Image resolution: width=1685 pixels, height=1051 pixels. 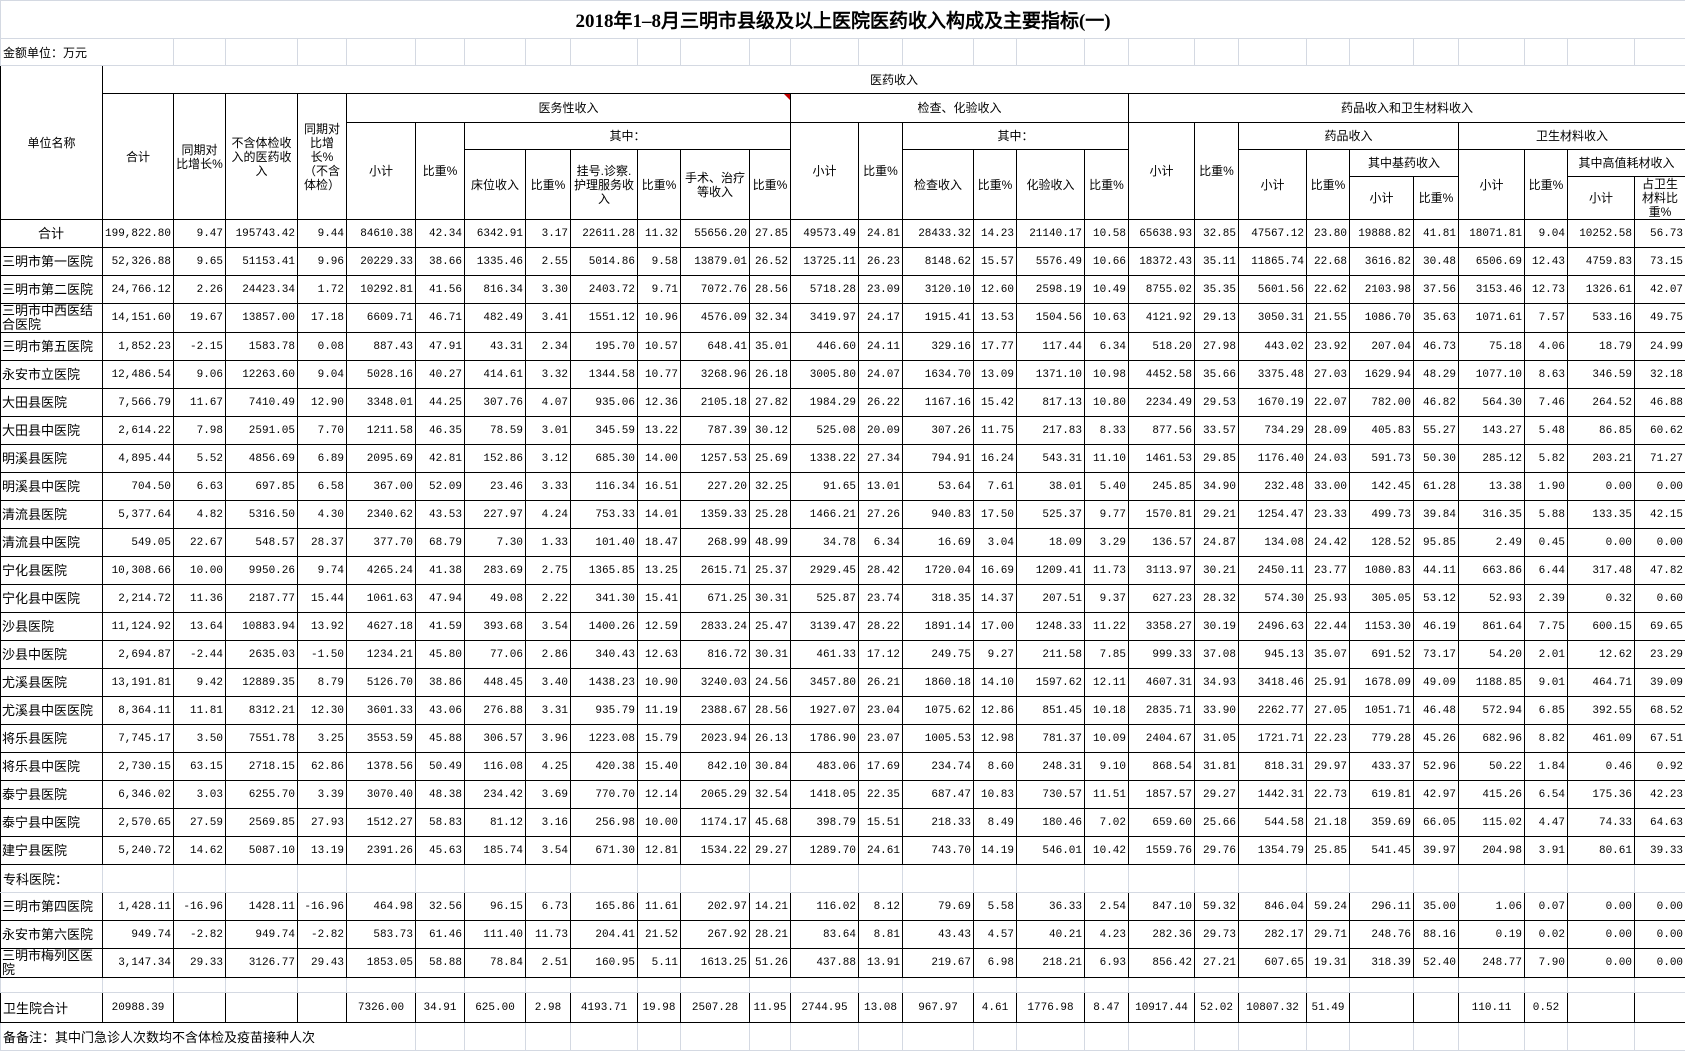 I want to click on table-cell: 165.86, so click(x=604, y=906).